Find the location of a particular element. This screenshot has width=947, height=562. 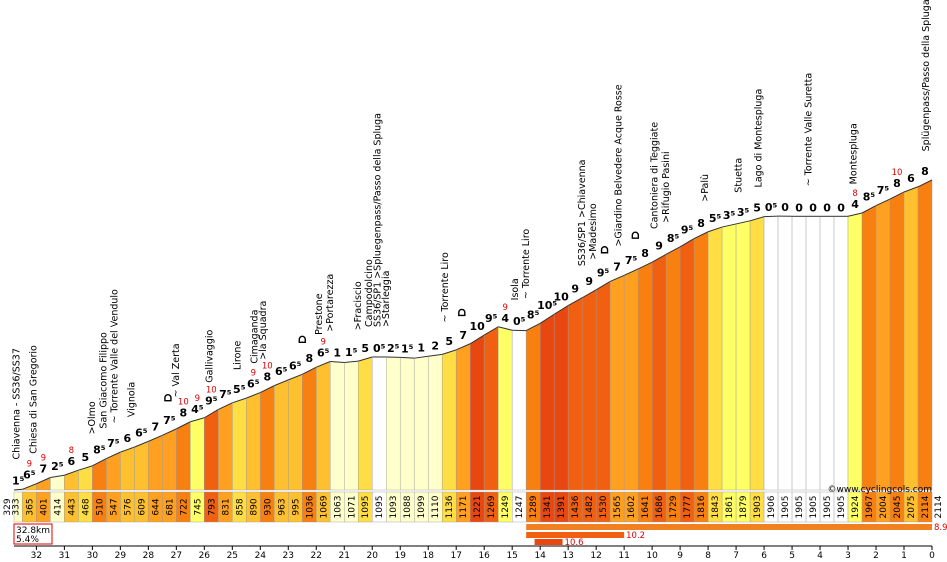

altitude-label: 793 is located at coordinates (212, 506).